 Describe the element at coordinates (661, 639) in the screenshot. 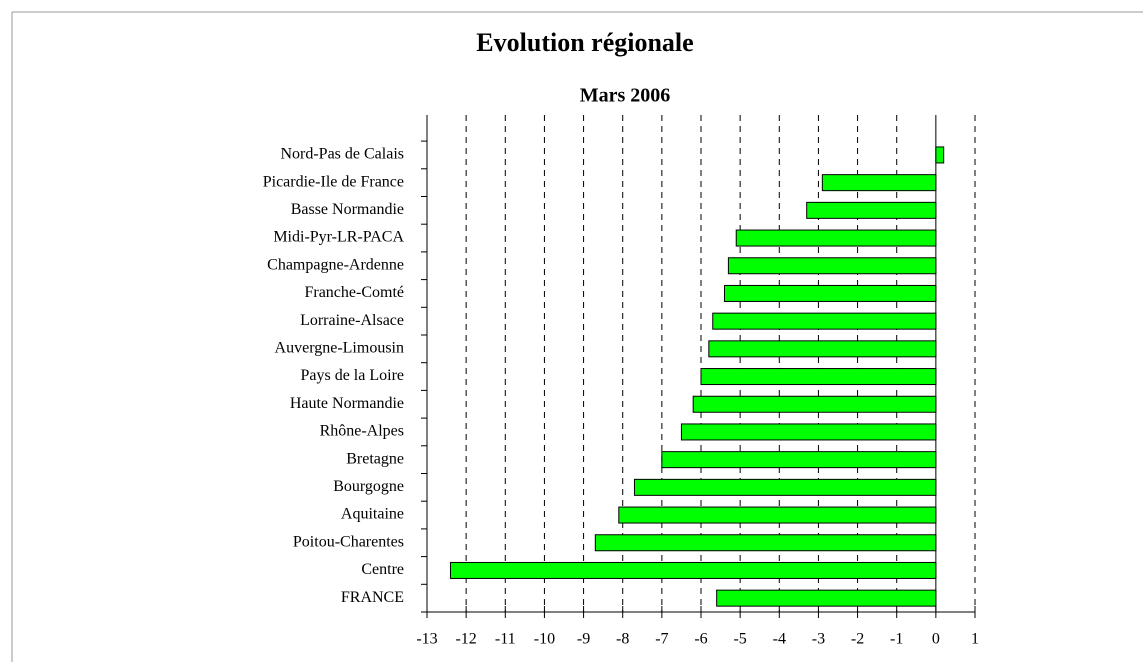

I see `x-tick-label: -7` at that location.